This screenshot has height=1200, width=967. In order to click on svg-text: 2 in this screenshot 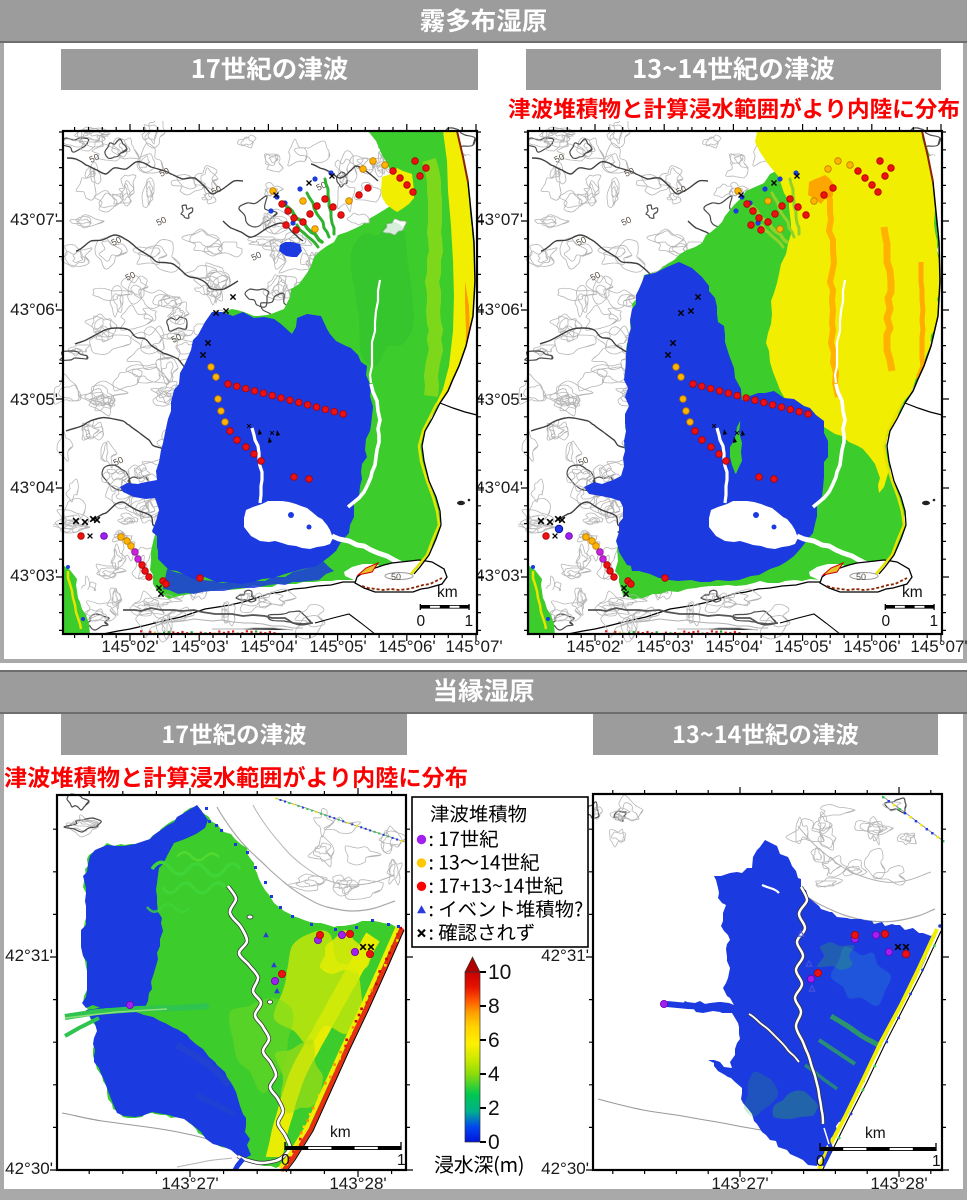, I will do `click(494, 1108)`.